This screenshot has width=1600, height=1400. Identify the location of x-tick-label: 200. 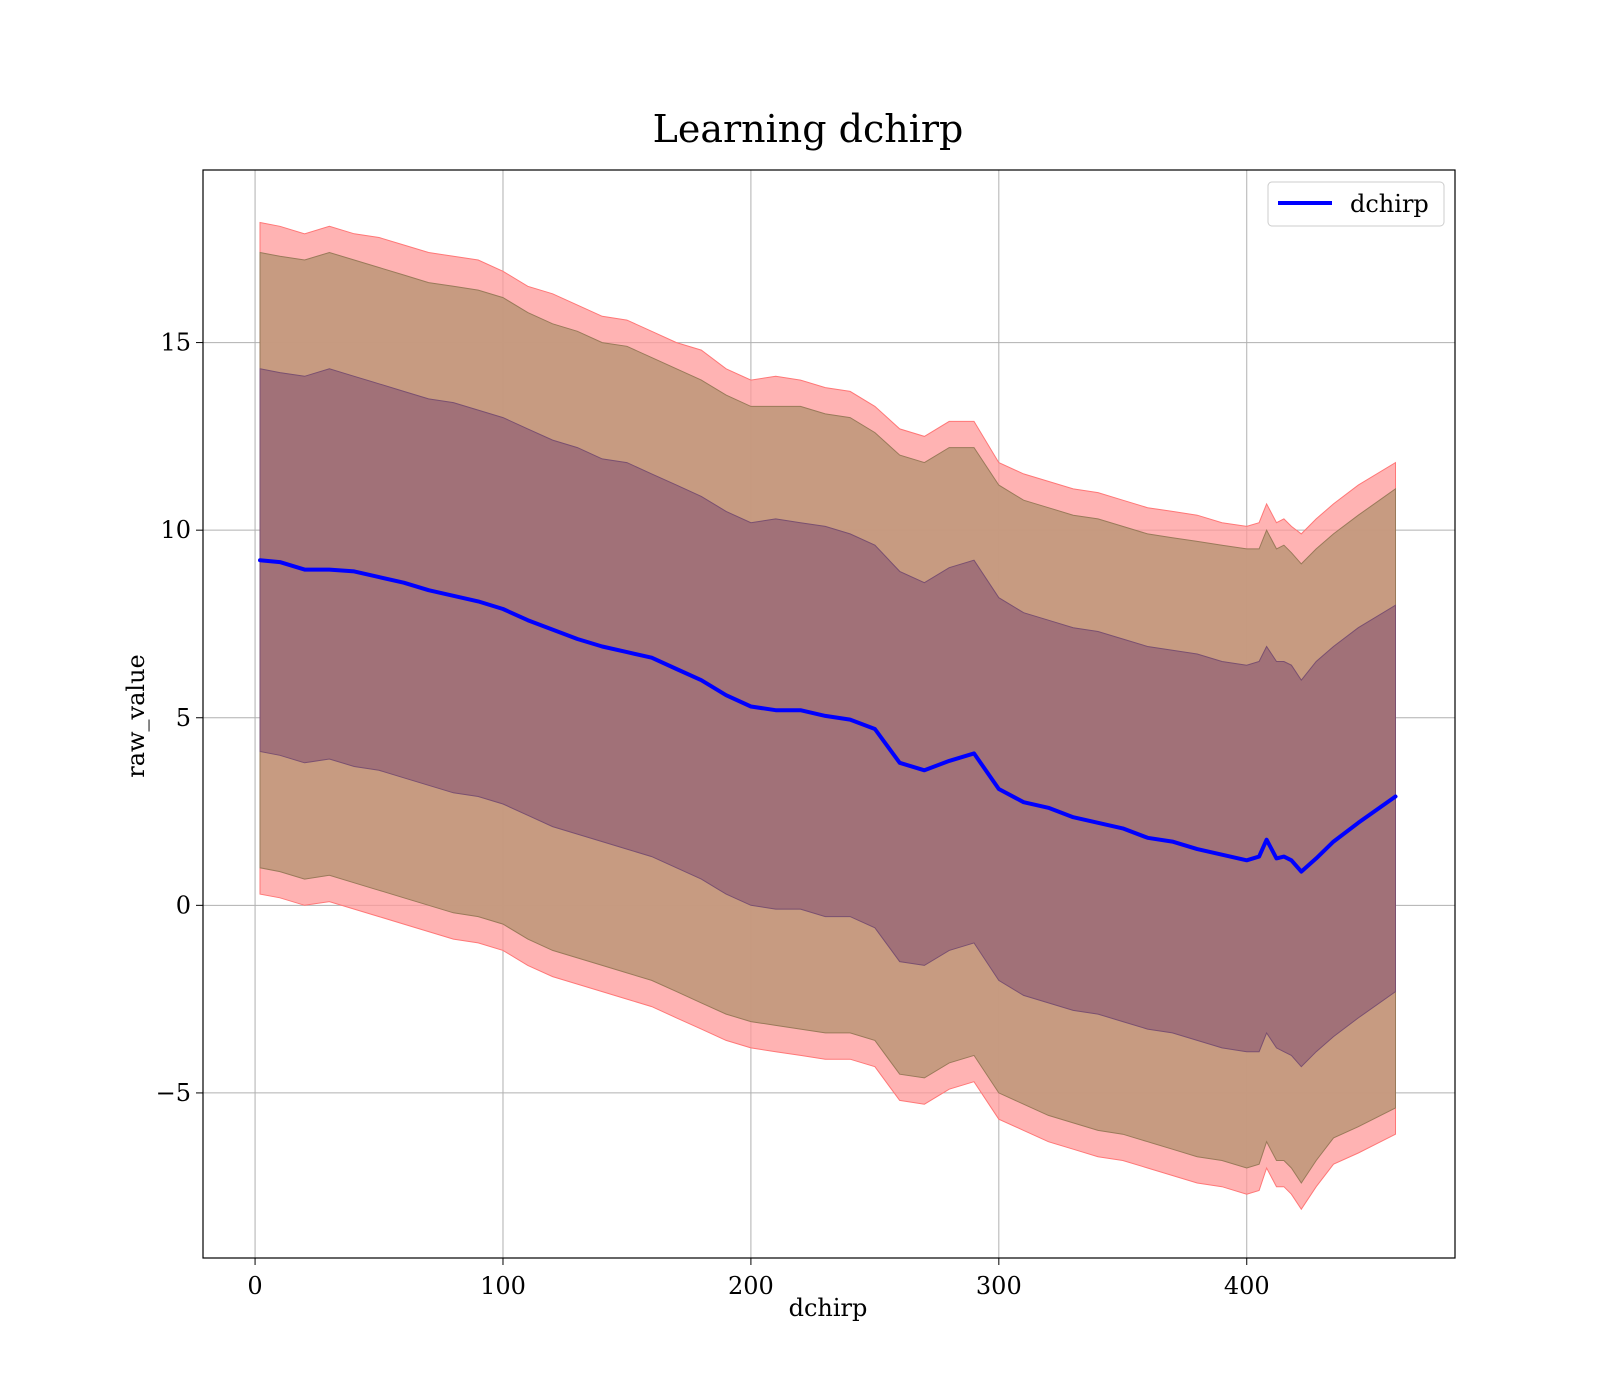
(751, 1286).